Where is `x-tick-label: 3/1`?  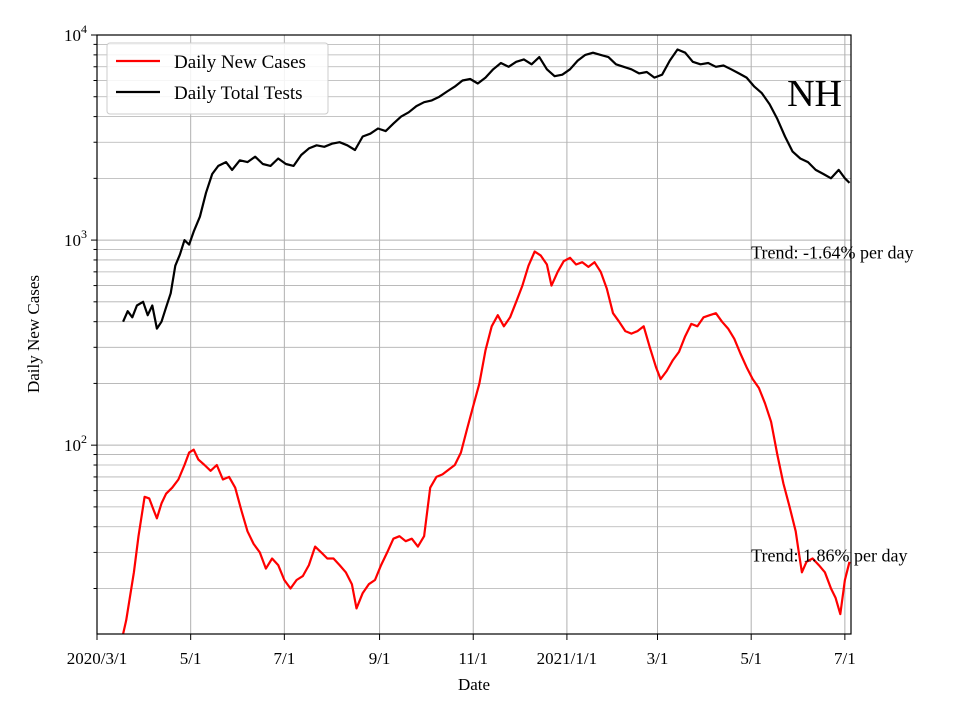 x-tick-label: 3/1 is located at coordinates (658, 658).